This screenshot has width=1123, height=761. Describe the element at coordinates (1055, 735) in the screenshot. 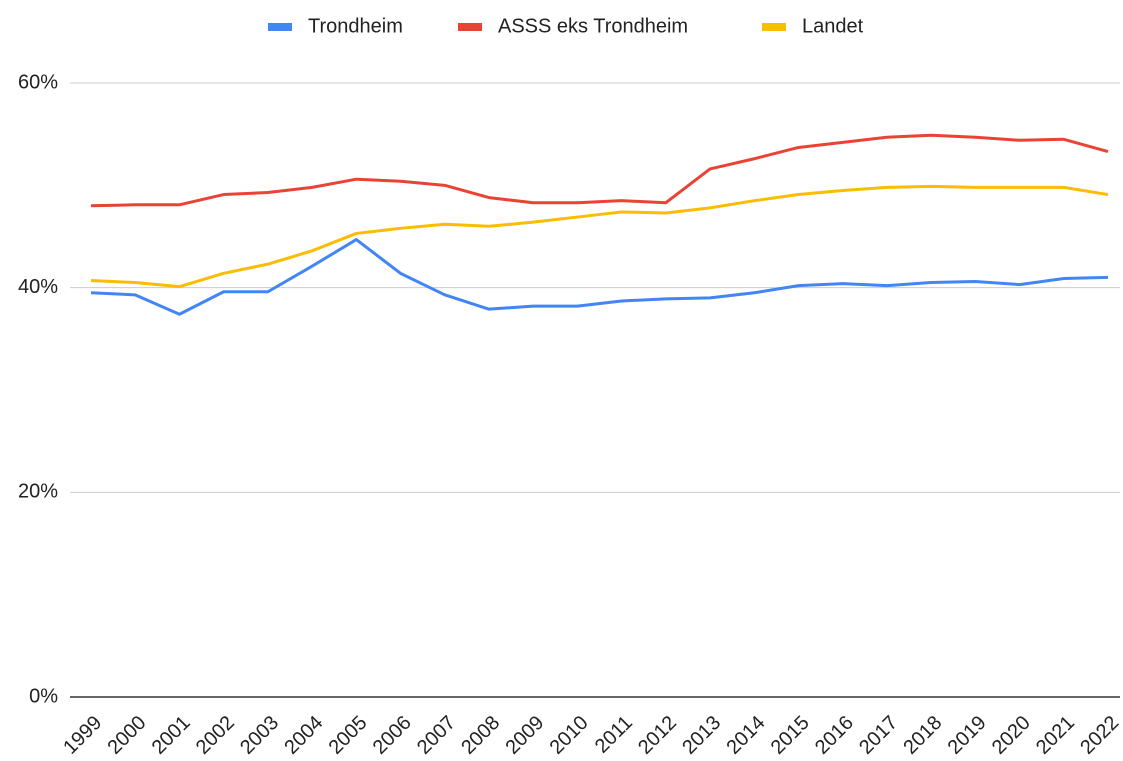

I see `x-tick-label: 2021` at that location.